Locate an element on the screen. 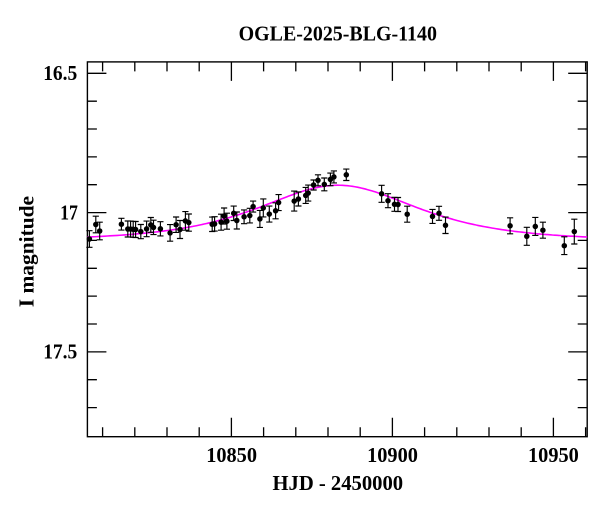 The height and width of the screenshot is (517, 600). svg-text: 17.5 is located at coordinates (60, 352).